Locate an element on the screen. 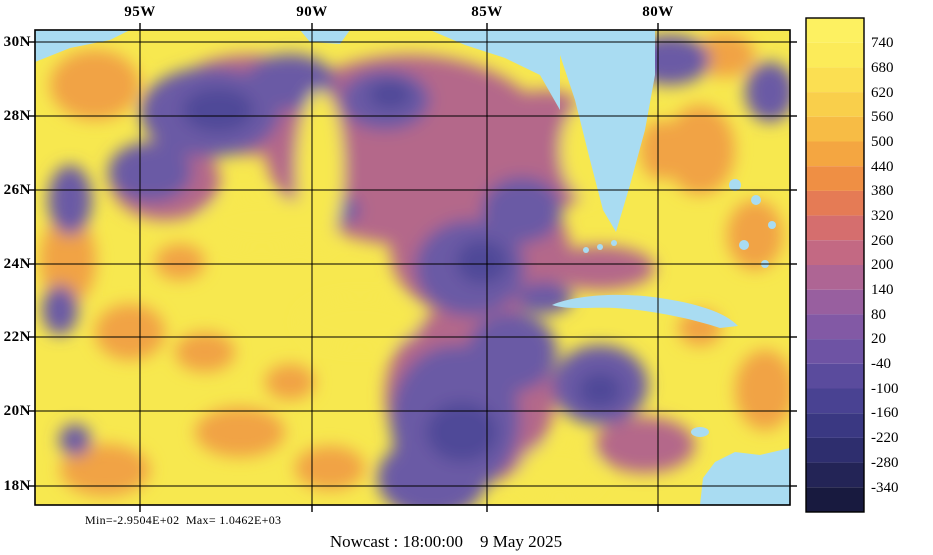 Image resolution: width=933 pixels, height=555 pixels. land-florida-keys is located at coordinates (600, 246).